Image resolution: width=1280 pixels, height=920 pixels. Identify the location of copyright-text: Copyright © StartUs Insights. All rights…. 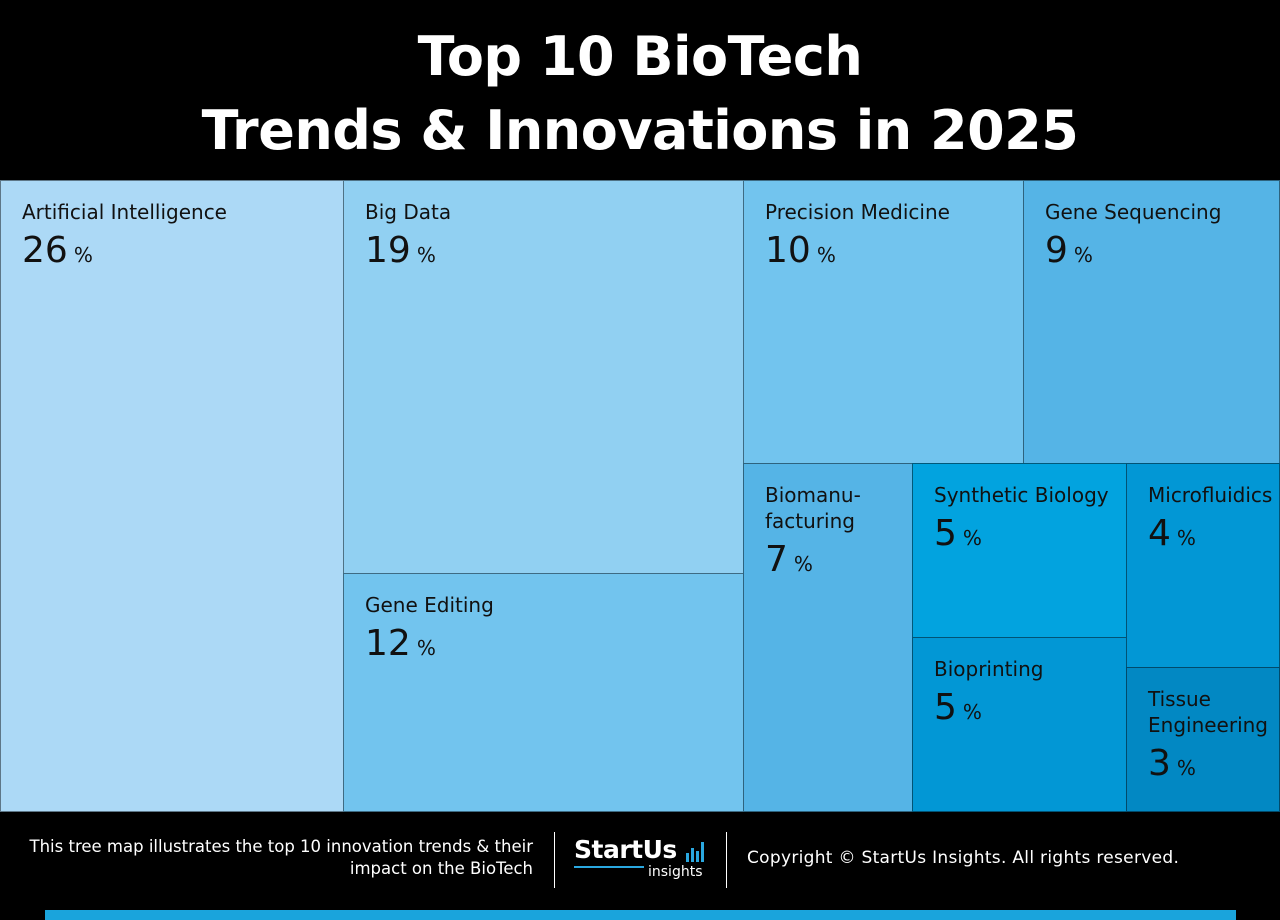
(963, 858).